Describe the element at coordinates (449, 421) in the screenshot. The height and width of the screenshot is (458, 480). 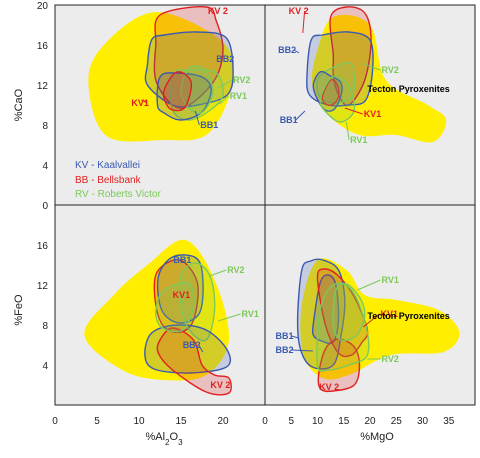
I see `x-tick-label: 35` at that location.